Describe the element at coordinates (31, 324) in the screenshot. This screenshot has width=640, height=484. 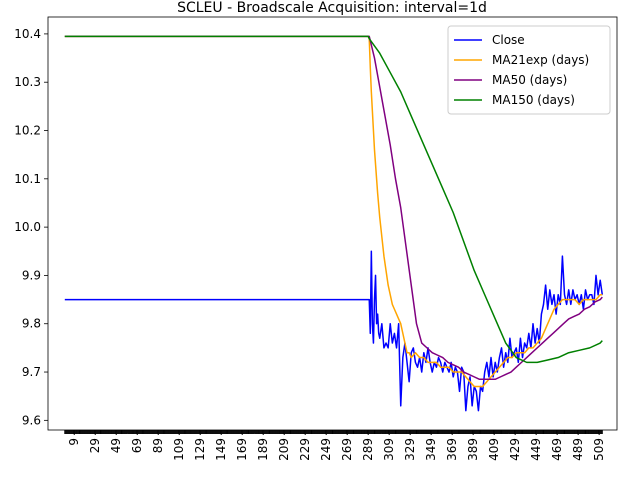
I see `y-tick-label: 9.8` at that location.